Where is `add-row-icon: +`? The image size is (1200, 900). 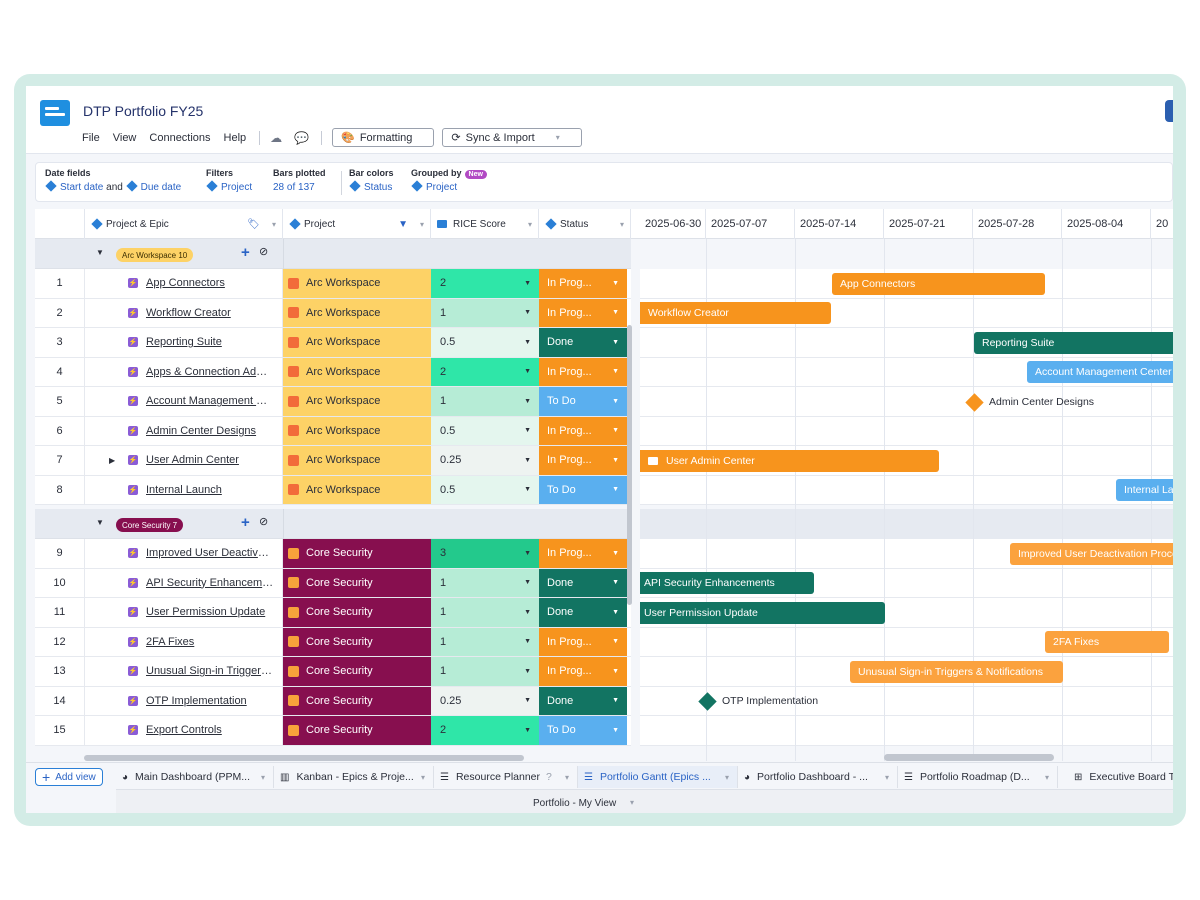
add-row-icon: + is located at coordinates (245, 252).